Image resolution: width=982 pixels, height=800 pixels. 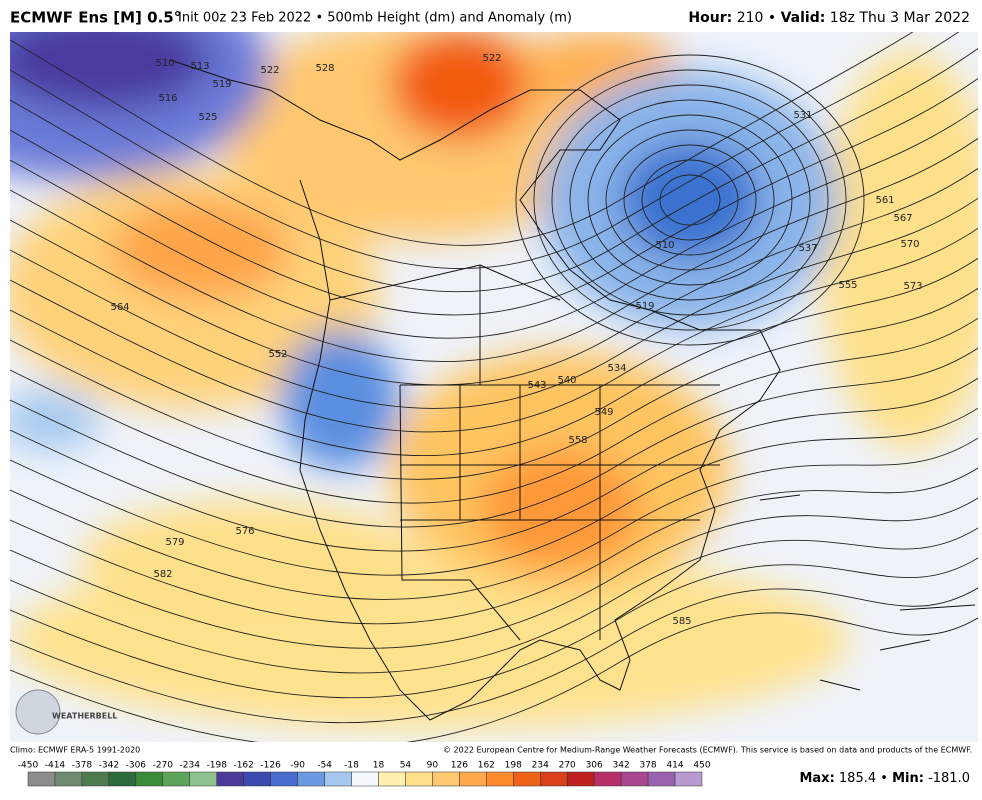 I want to click on colorbar-tick-label: -270, so click(x=163, y=766).